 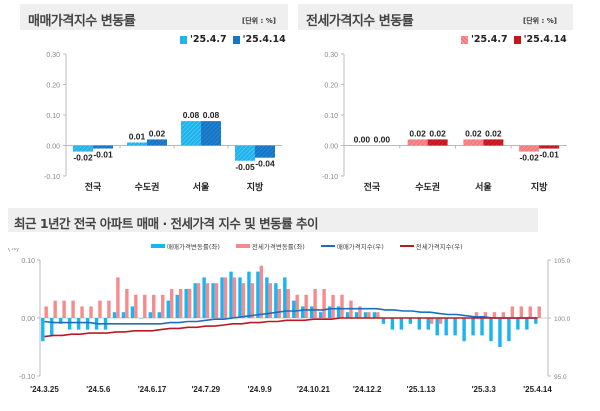 What do you see at coordinates (191, 115) in the screenshot?
I see `data-label: 0.08` at bounding box center [191, 115].